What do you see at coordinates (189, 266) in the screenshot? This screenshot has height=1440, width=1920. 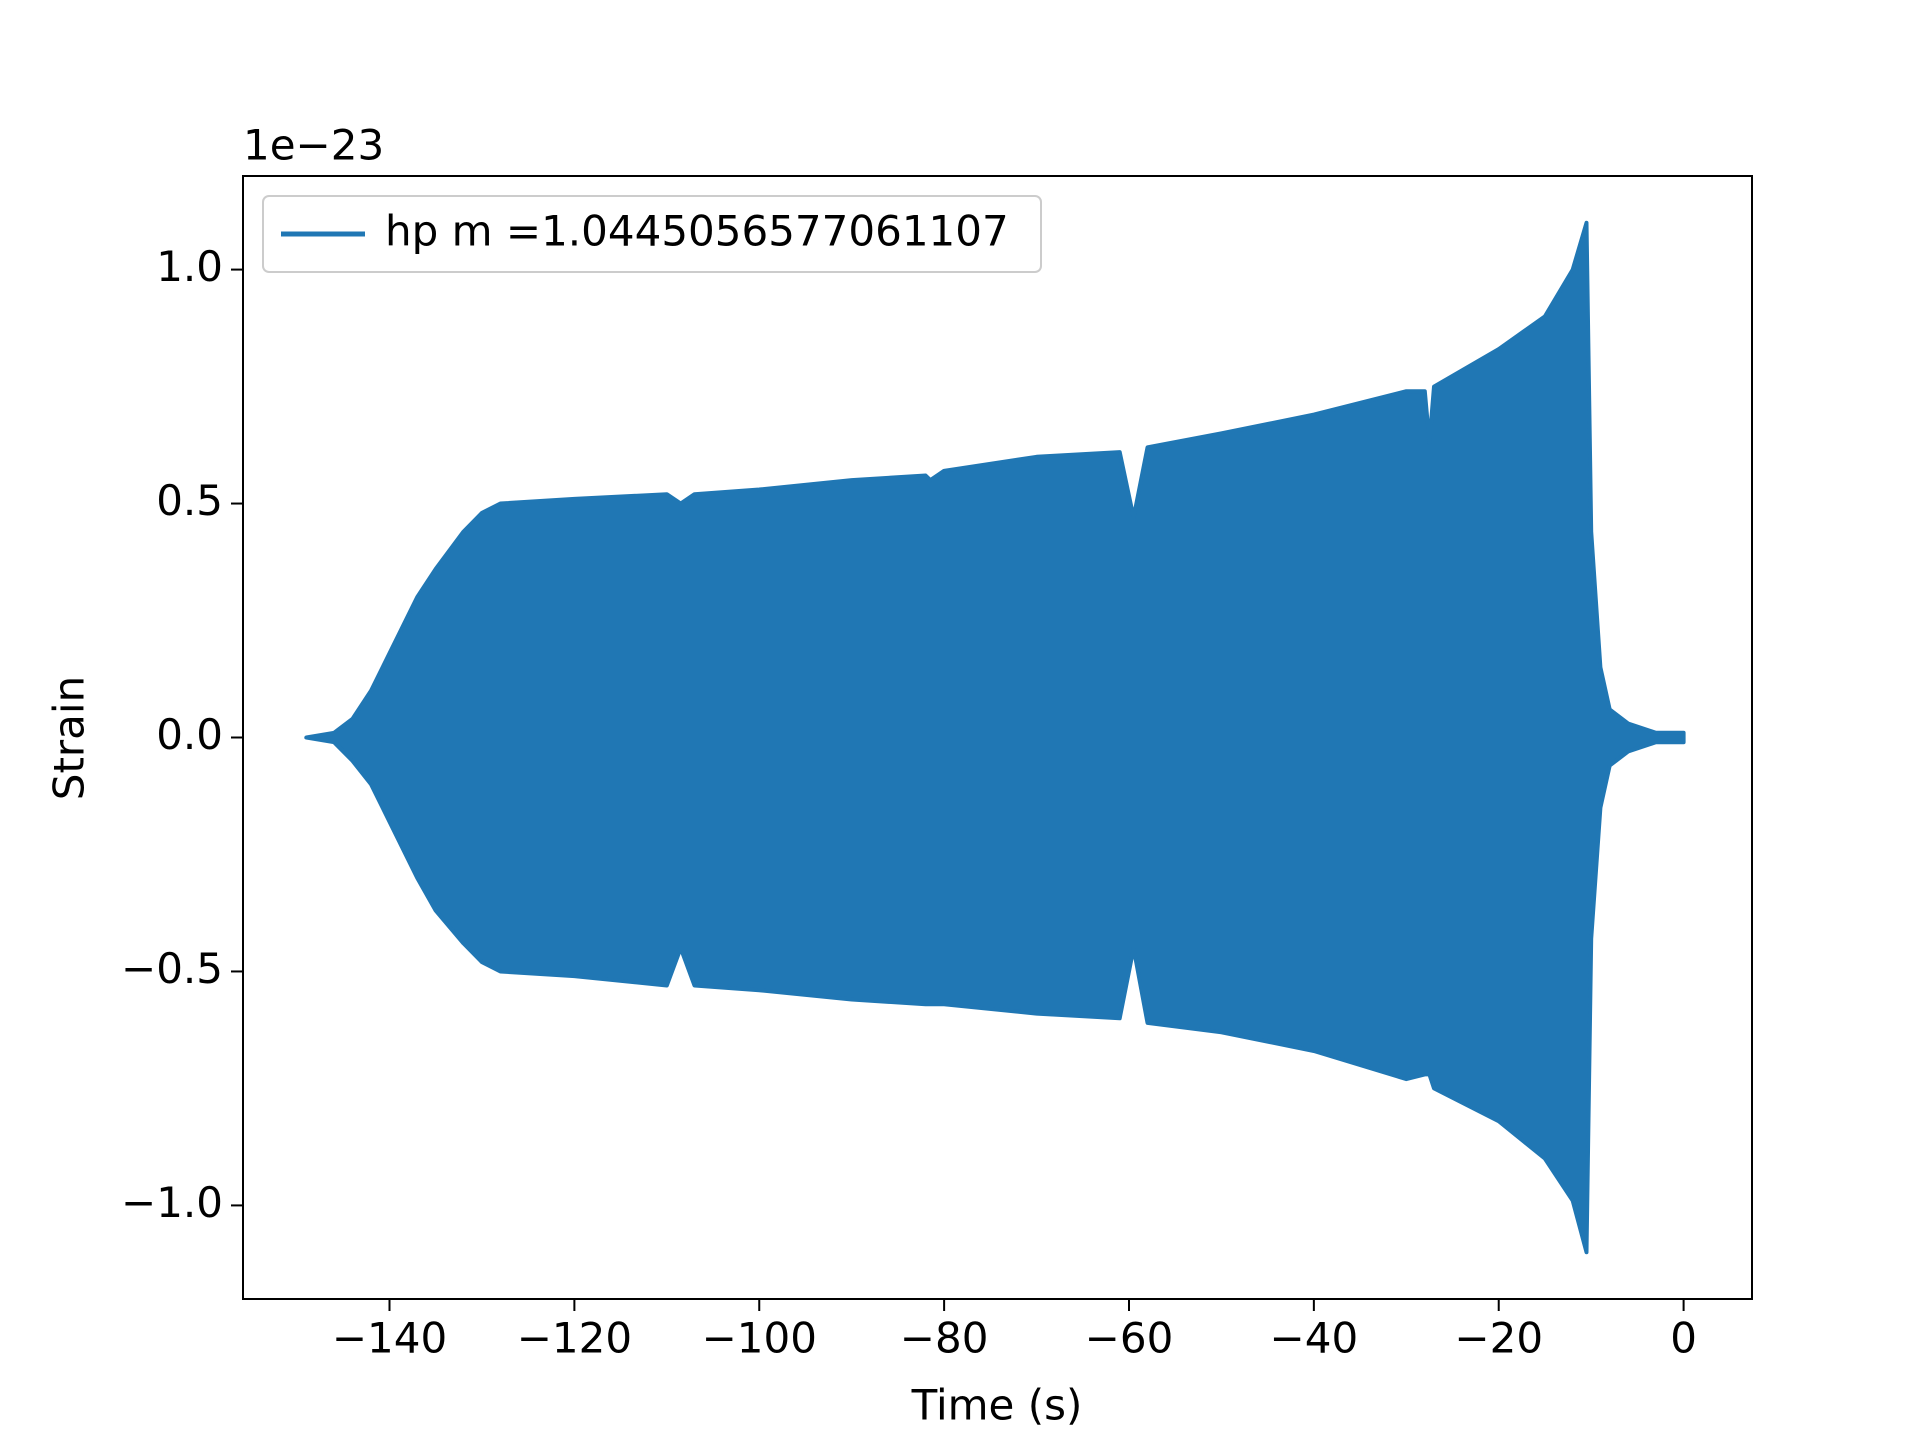 I see `y-tick-label: 1.0` at bounding box center [189, 266].